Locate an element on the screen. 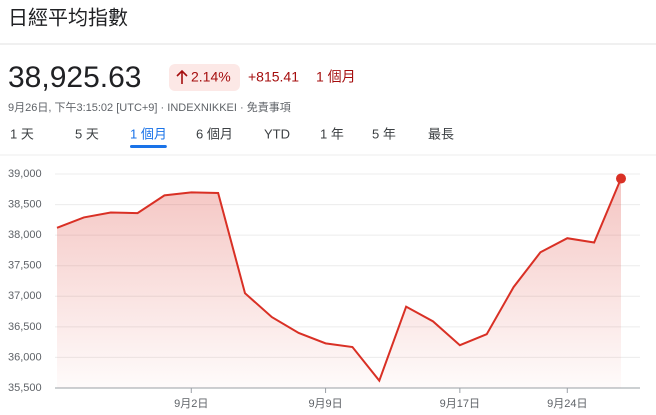 This screenshot has height=415, width=656. tab-underline is located at coordinates (148, 146).